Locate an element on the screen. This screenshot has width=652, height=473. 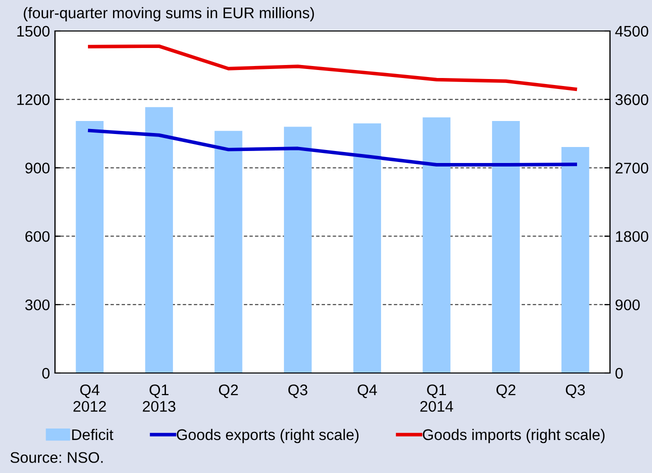
x-tick-label: Q4 2012 is located at coordinates (89, 398).